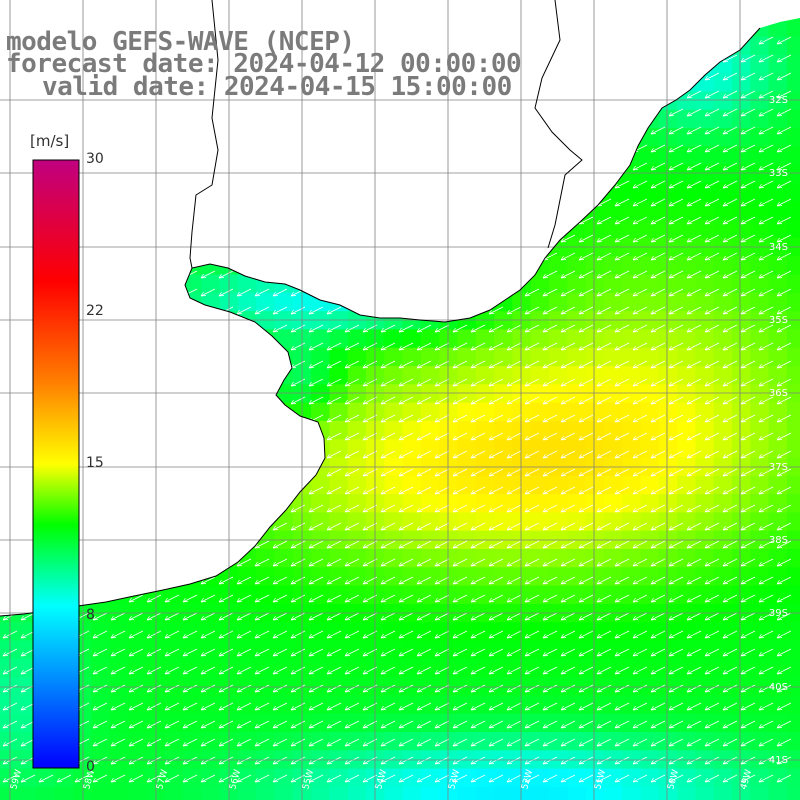 The width and height of the screenshot is (800, 800). What do you see at coordinates (95, 463) in the screenshot?
I see `colorbar-tick-15: 15` at bounding box center [95, 463].